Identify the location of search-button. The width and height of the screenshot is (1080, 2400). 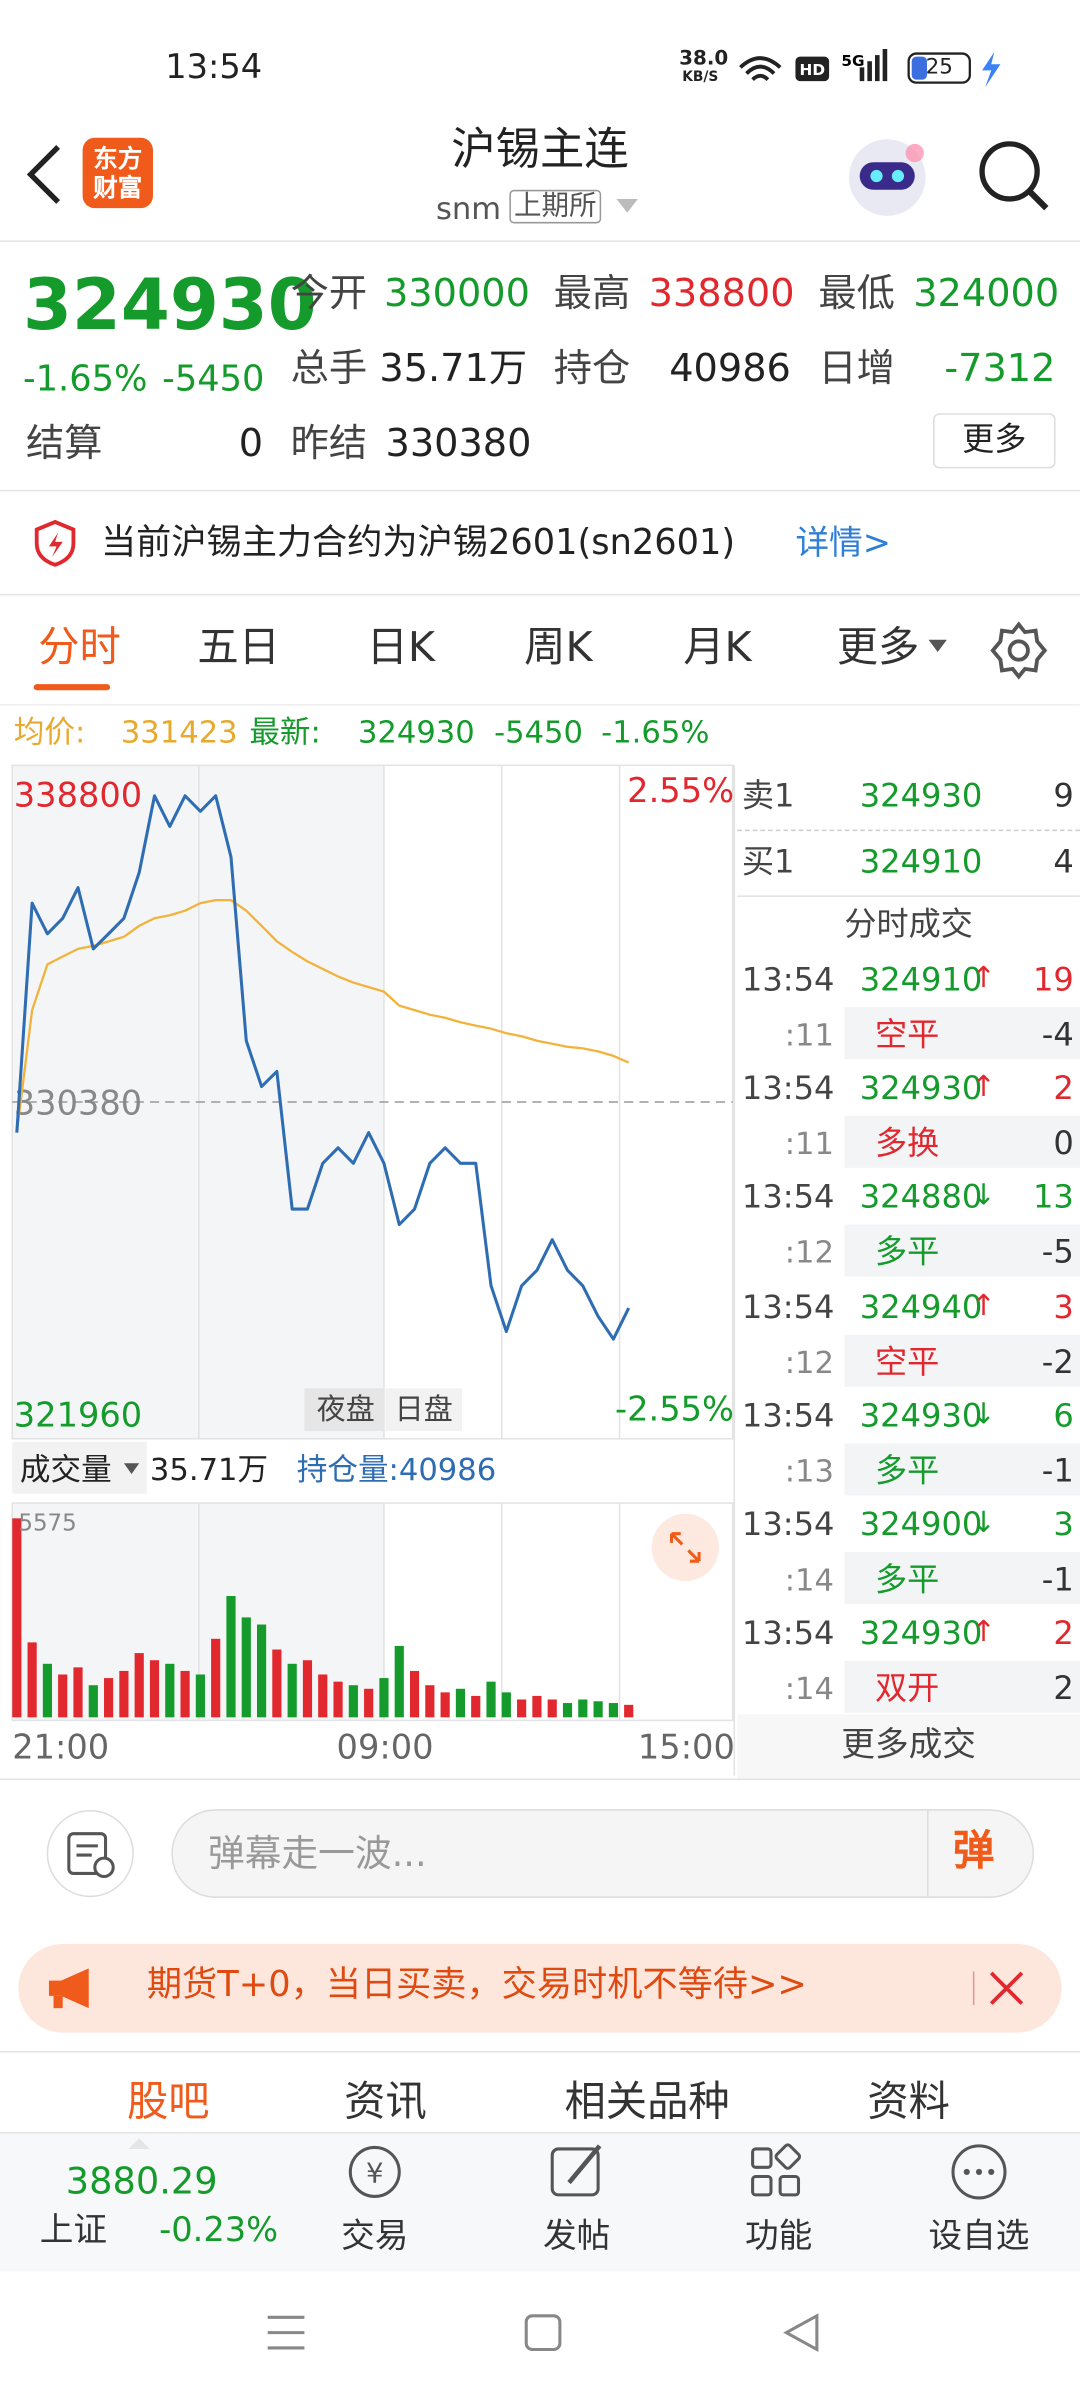
(1013, 175).